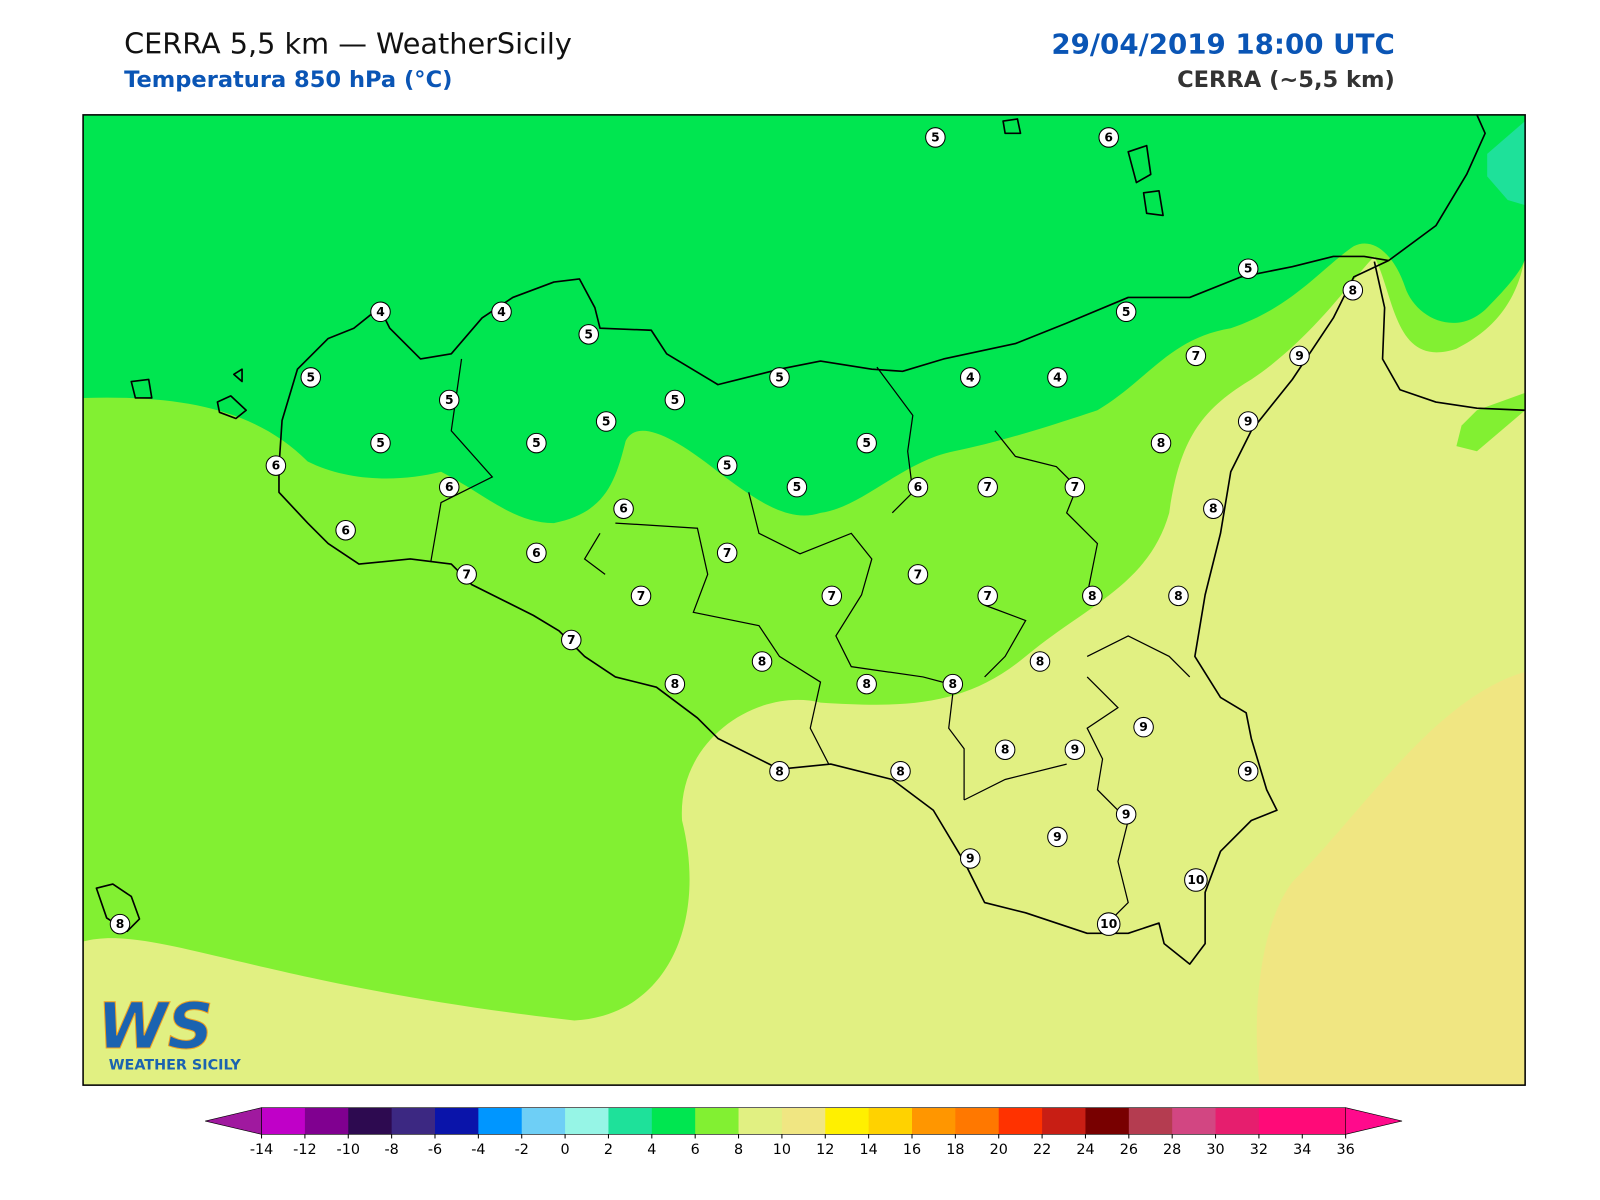  Describe the element at coordinates (565, 1150) in the screenshot. I see `colorbar-tick-label: 0` at that location.